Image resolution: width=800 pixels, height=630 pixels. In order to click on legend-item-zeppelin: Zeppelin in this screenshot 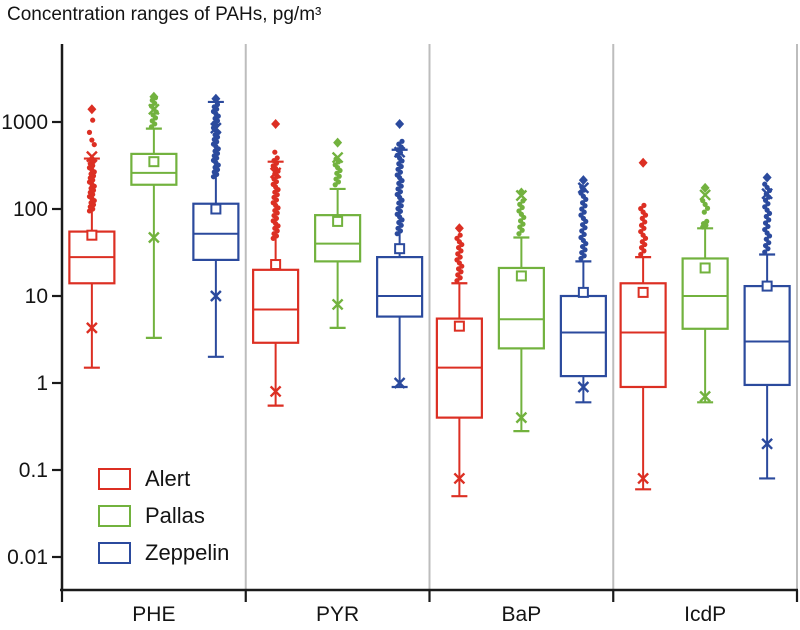, I will do `click(163, 553)`.